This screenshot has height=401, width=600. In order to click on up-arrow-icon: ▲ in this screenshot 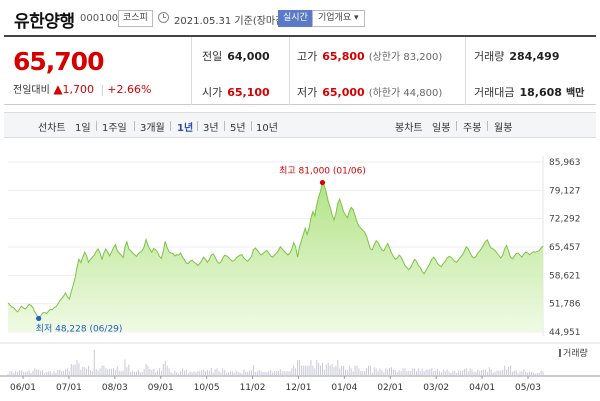, I will do `click(58, 89)`.